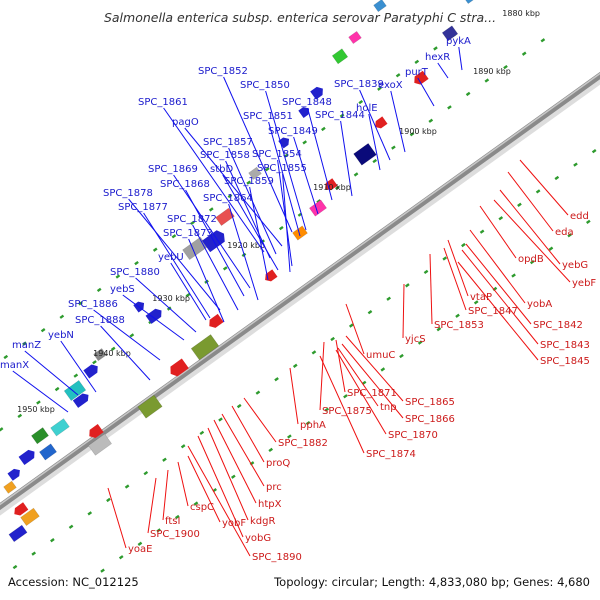  I want to click on gene-label-spc-1842: SPC_1842, so click(524, 287).